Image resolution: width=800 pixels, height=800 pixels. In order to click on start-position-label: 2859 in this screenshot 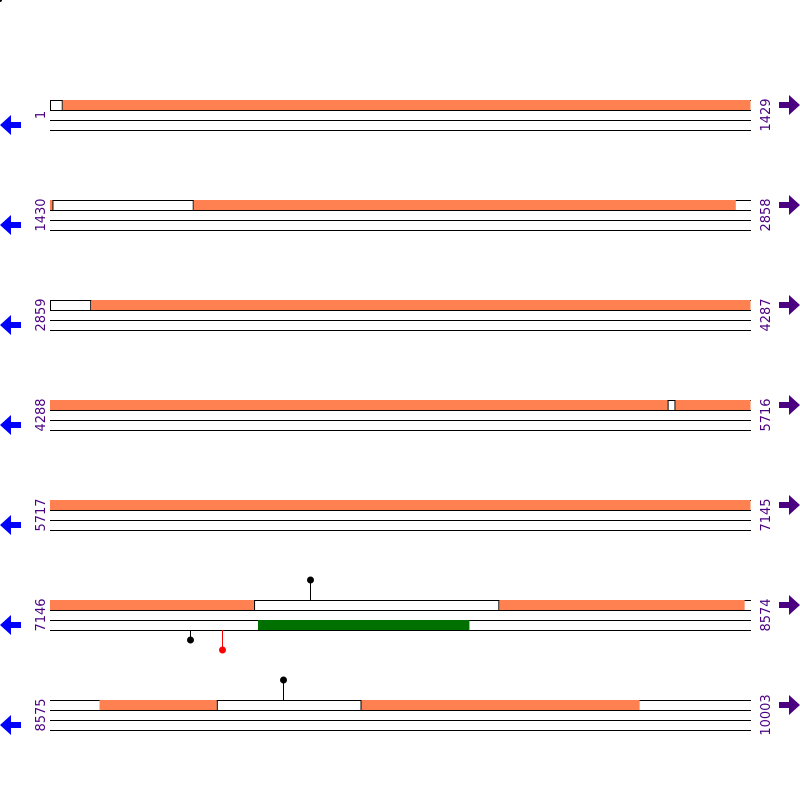, I will do `click(41, 314)`.